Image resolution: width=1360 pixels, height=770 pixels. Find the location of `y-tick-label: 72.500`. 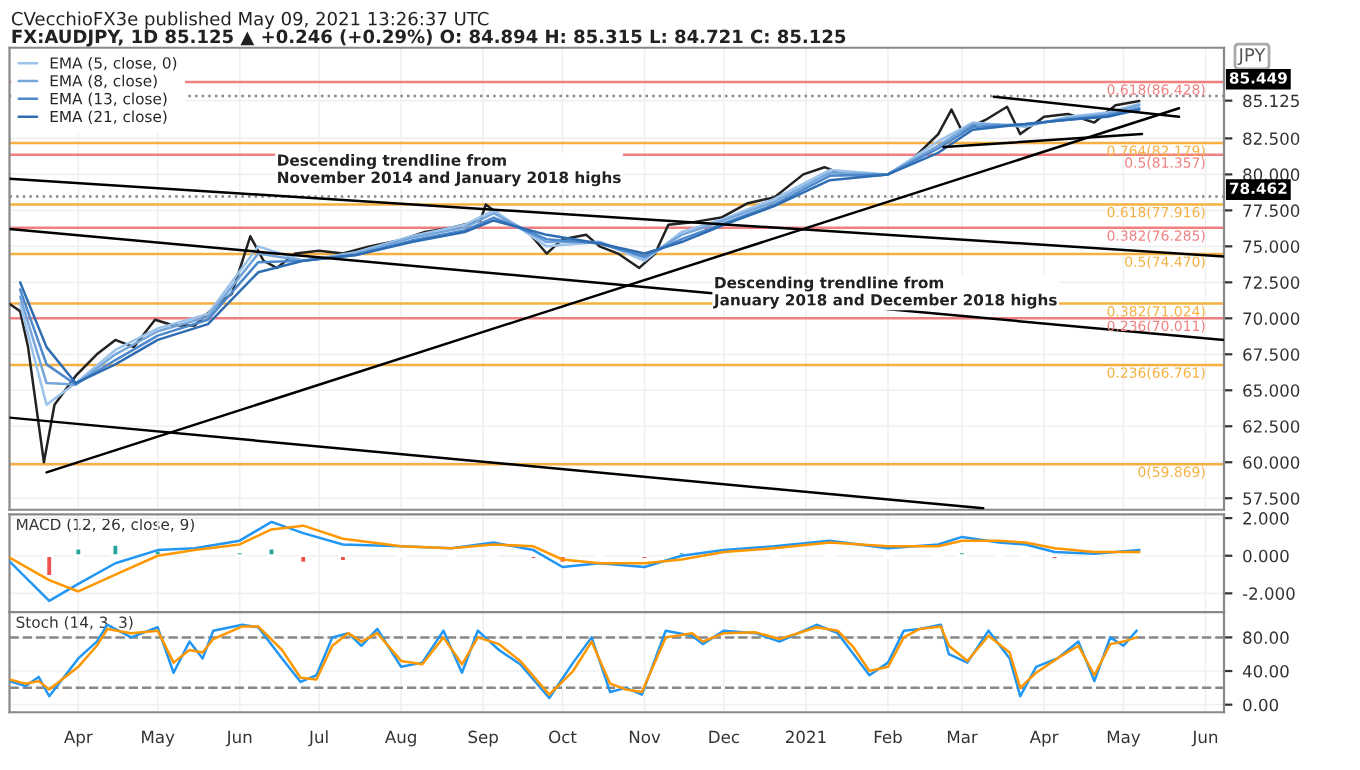

y-tick-label: 72.500 is located at coordinates (1271, 282).